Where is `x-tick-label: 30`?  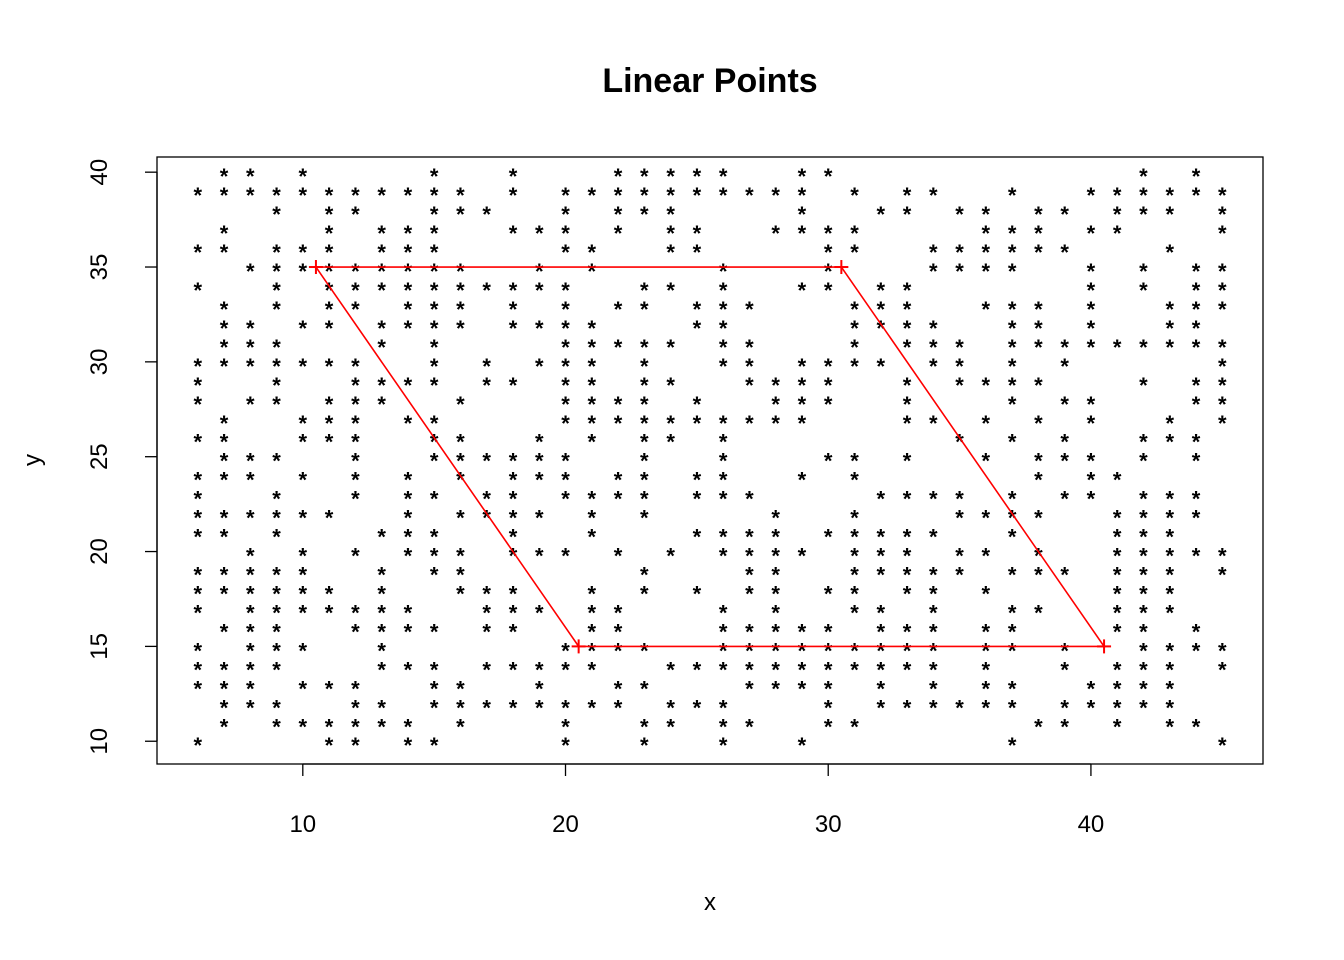 x-tick-label: 30 is located at coordinates (828, 824).